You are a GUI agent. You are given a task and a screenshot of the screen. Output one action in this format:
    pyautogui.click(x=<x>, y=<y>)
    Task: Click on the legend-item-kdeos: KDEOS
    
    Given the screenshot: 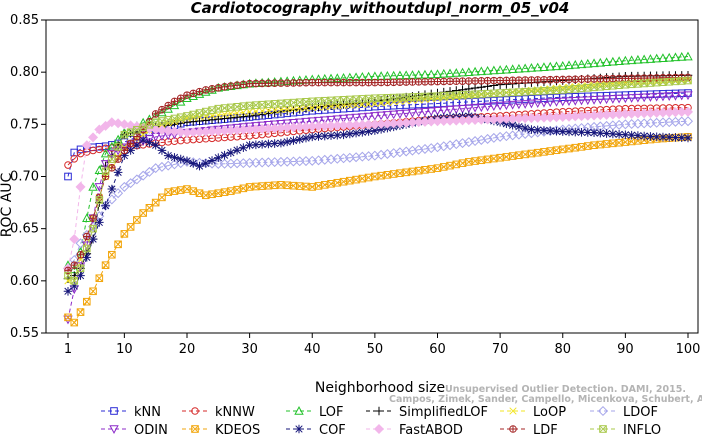 What is the action you would take?
    pyautogui.click(x=221, y=428)
    